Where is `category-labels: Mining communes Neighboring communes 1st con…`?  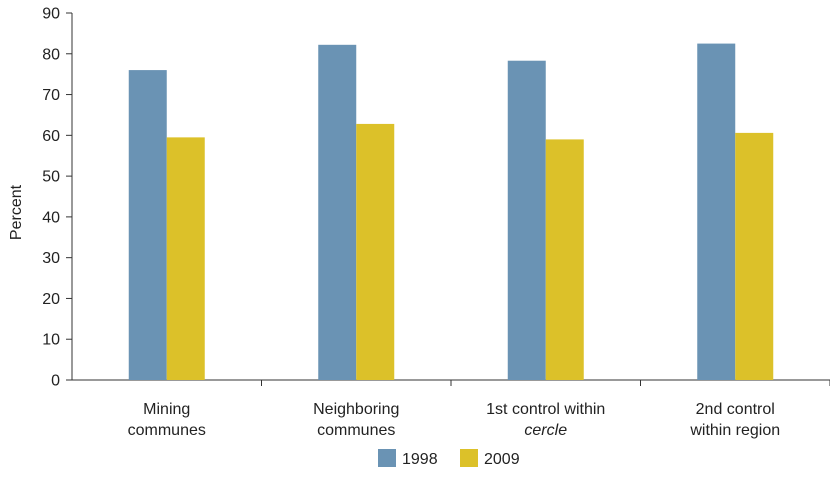 category-labels: Mining communes Neighboring communes 1st con… is located at coordinates (454, 420).